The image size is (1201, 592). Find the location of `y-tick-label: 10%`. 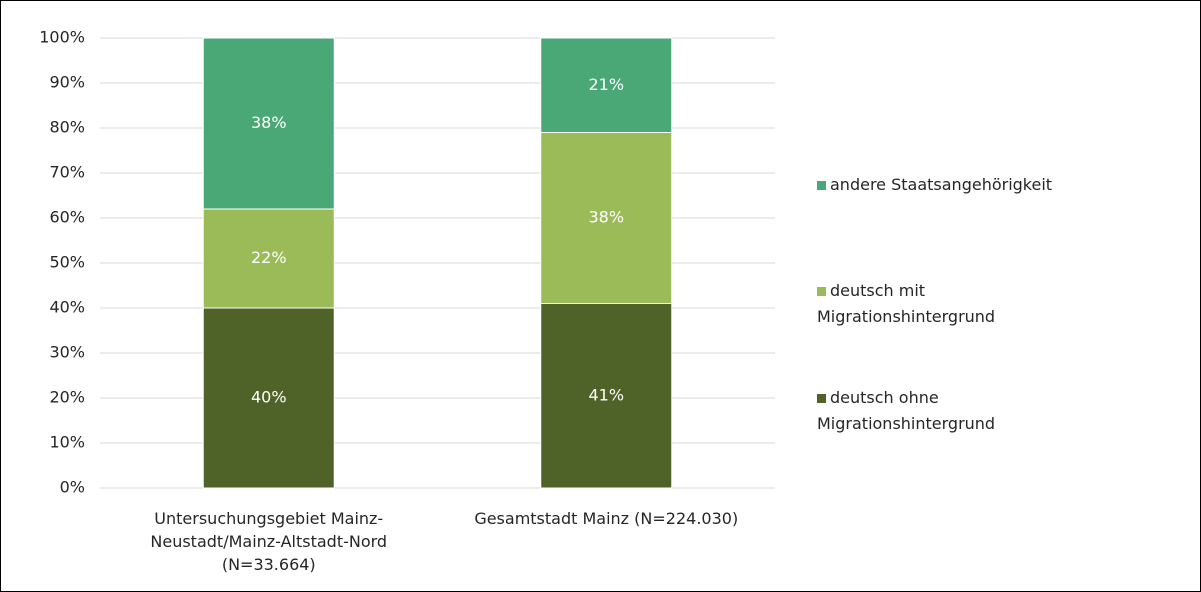

y-tick-label: 10% is located at coordinates (67, 442).